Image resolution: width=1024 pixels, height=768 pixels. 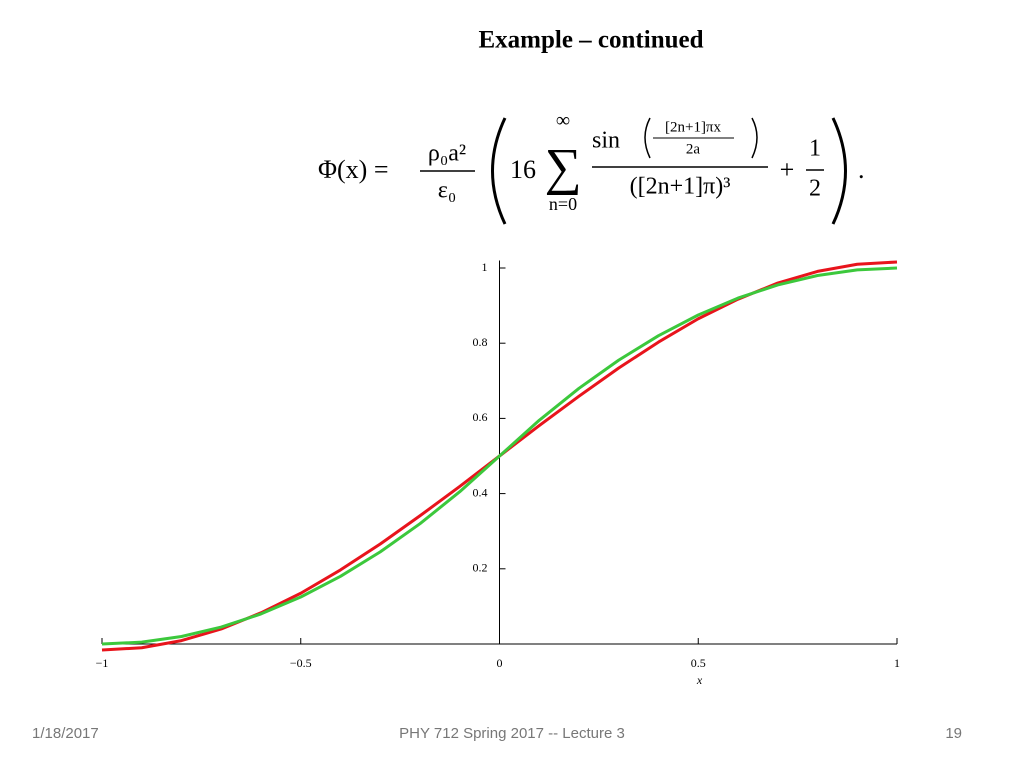 I want to click on y-tick-label: 1, so click(x=485, y=267).